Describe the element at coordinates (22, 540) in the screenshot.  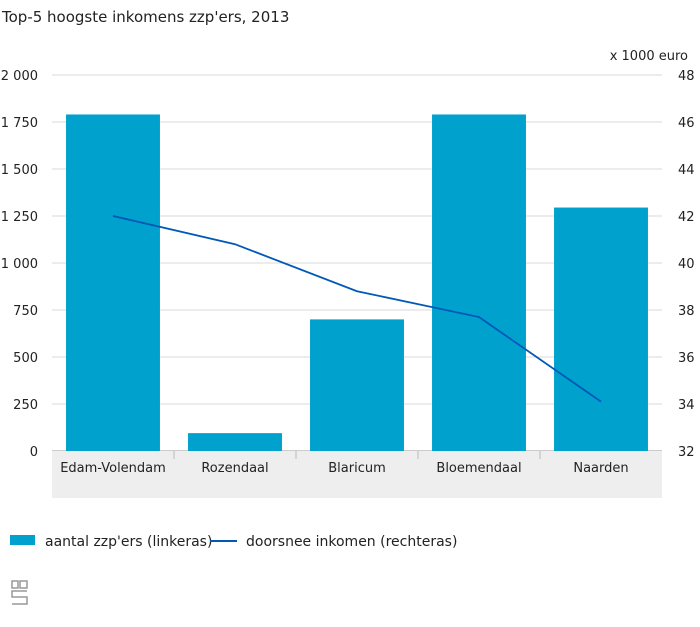
I see `legend-bar-swatch` at that location.